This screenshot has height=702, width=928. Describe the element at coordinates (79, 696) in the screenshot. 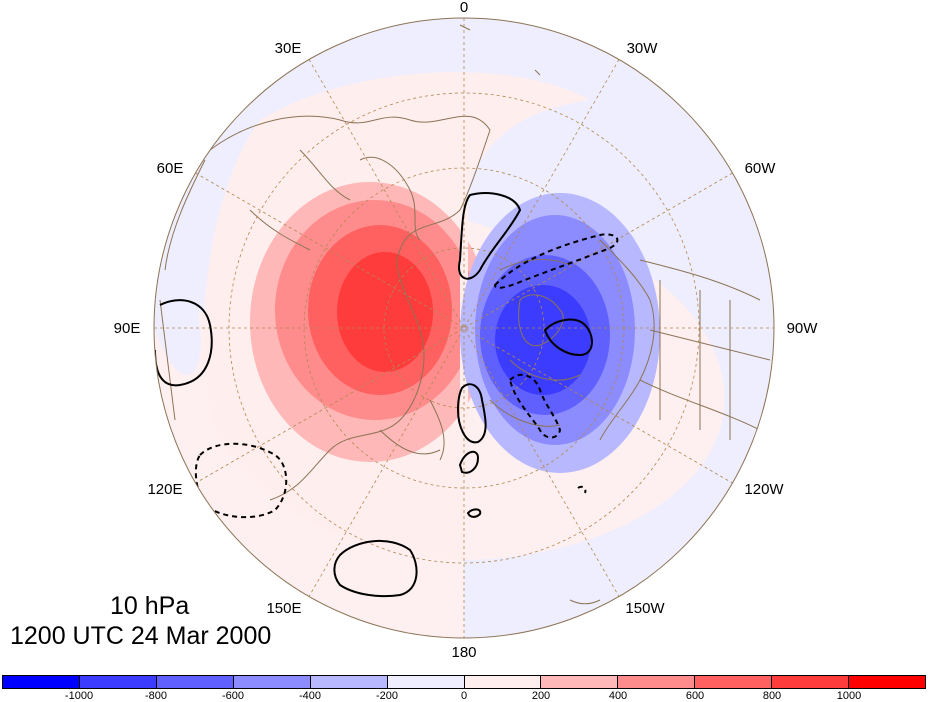

I see `colorbar-tick-label: -1000` at that location.